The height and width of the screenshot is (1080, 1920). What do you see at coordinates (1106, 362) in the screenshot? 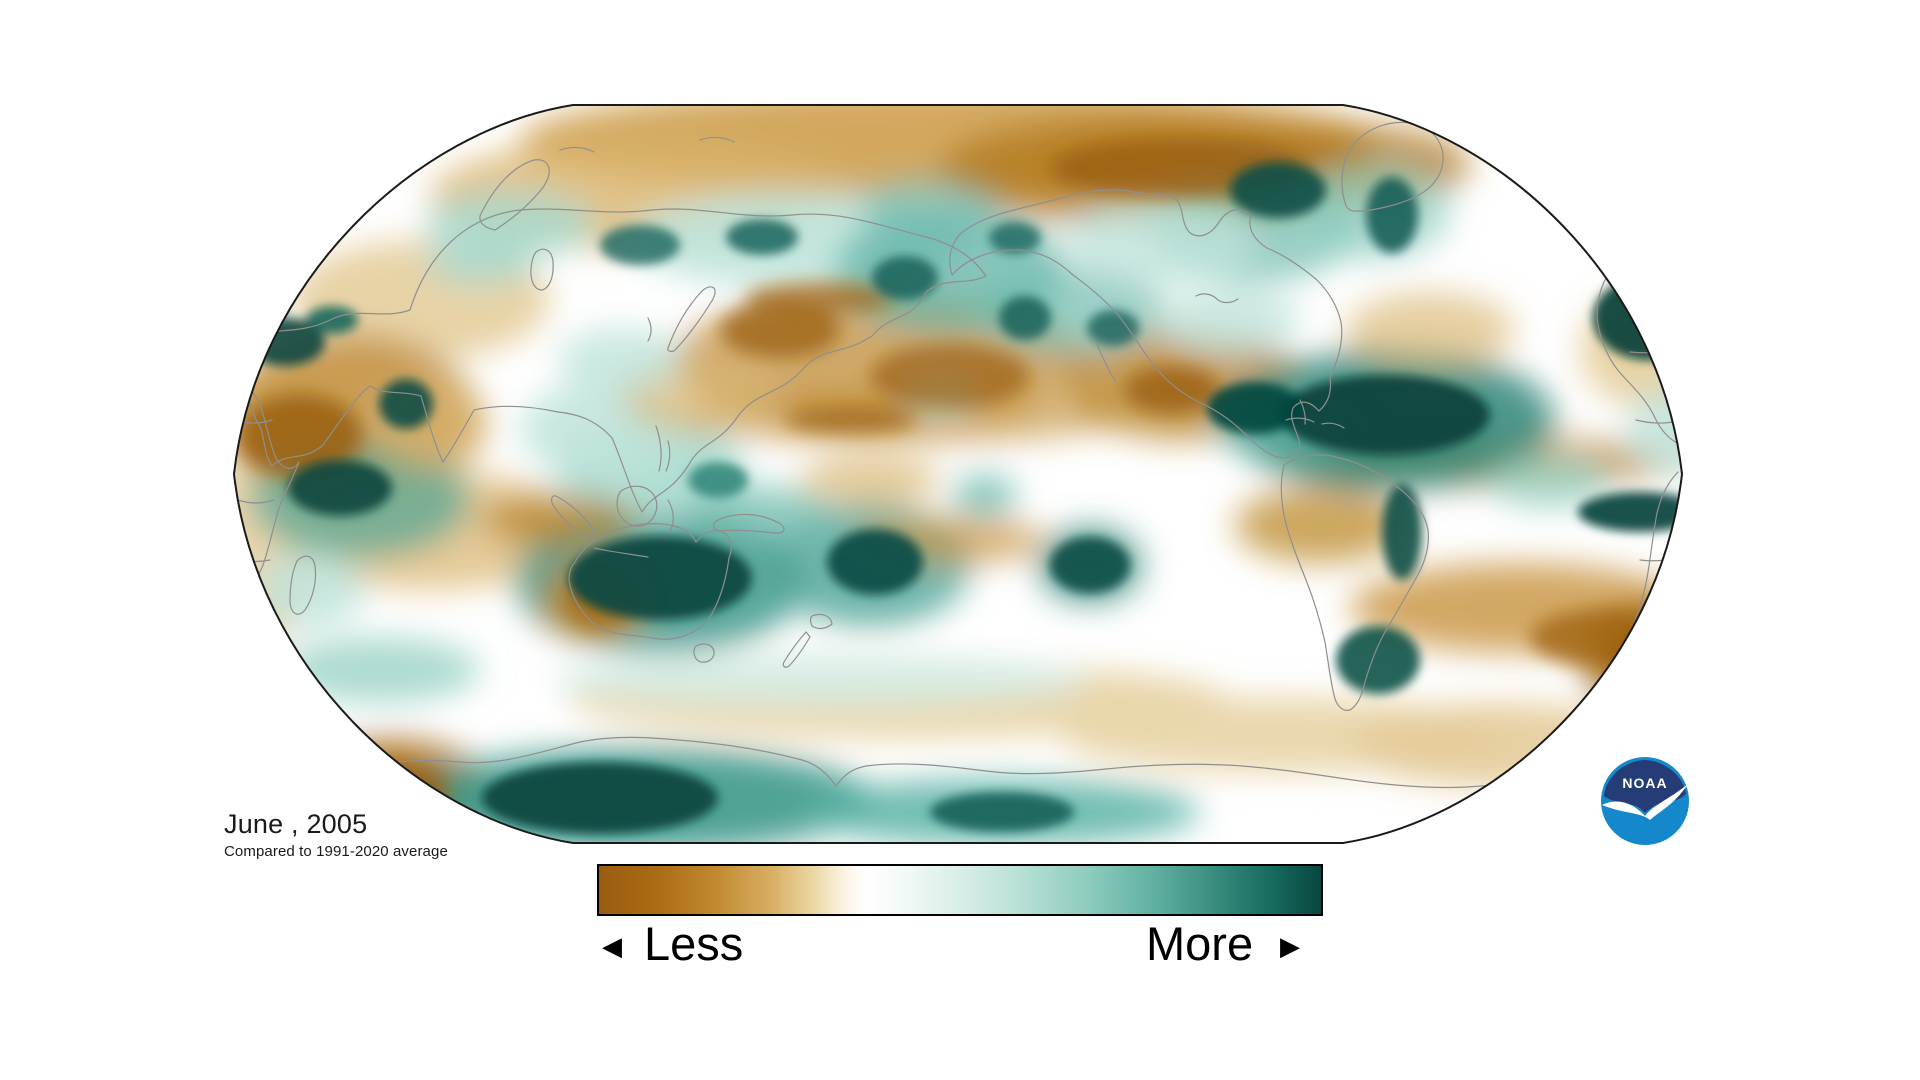
I see `coast-baja` at bounding box center [1106, 362].